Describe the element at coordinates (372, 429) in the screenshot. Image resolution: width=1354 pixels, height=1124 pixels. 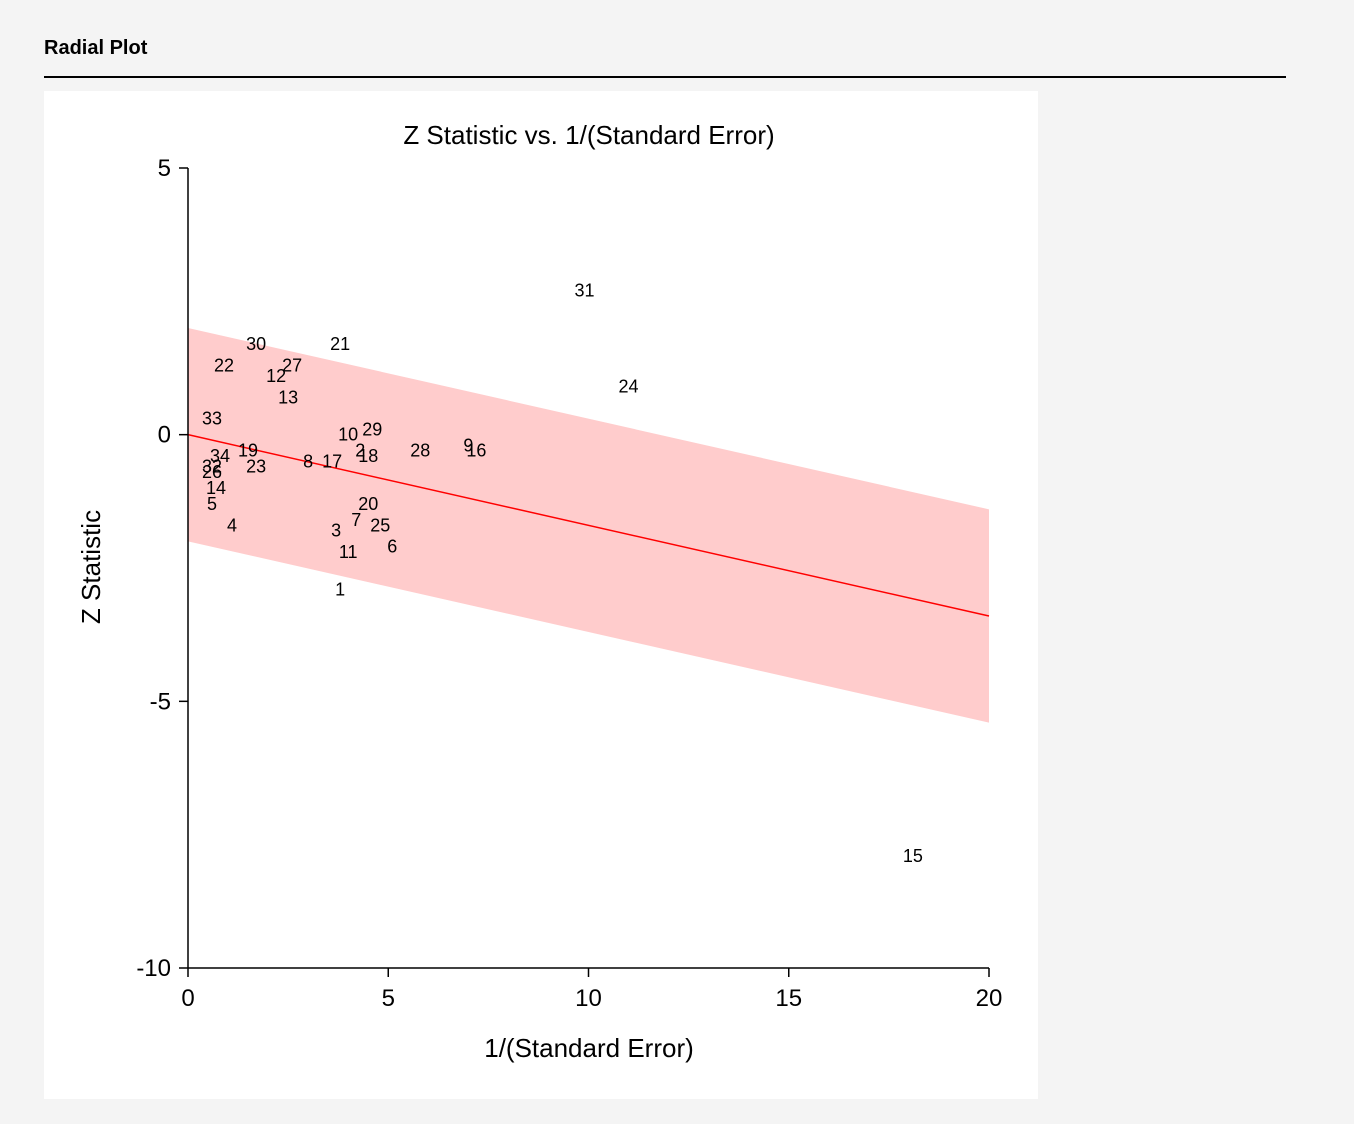
I see `data-point-label: 29` at that location.